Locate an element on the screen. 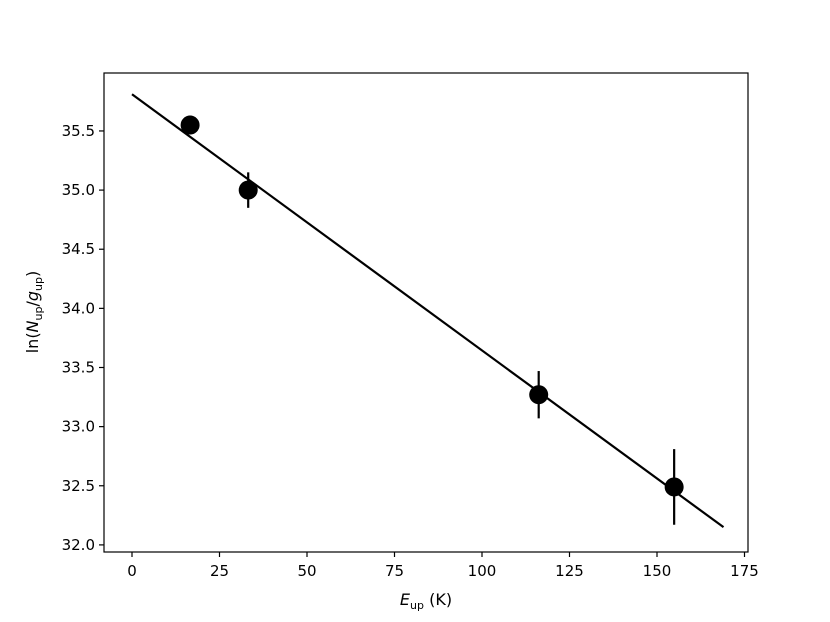  y-tick-label: 32.0 is located at coordinates (78, 545).